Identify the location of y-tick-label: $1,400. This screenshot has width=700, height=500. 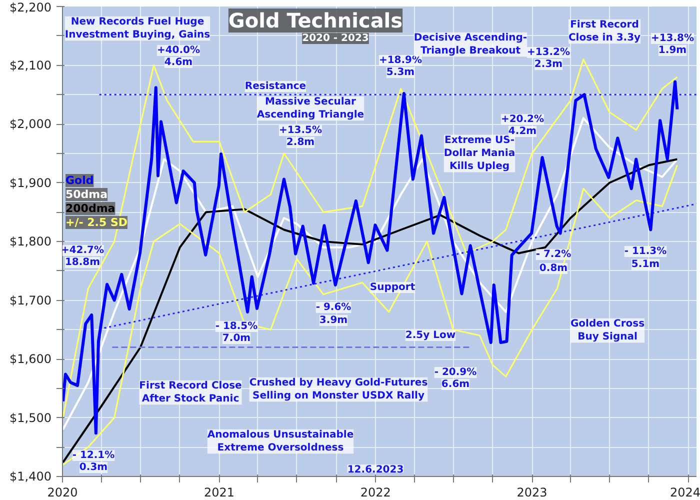
(31, 477).